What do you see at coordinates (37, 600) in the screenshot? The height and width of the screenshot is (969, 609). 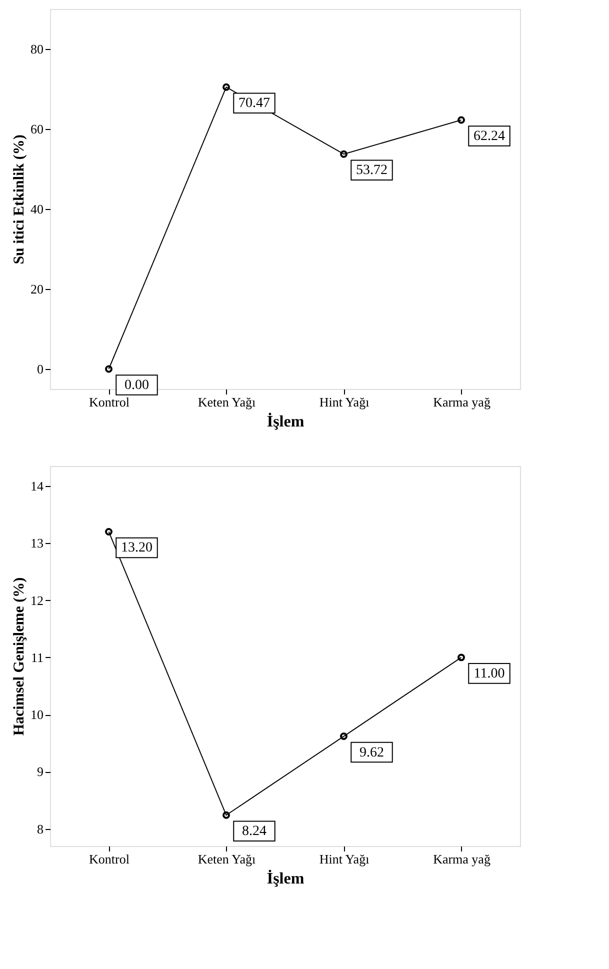 I see `y-tick-label: 12` at bounding box center [37, 600].